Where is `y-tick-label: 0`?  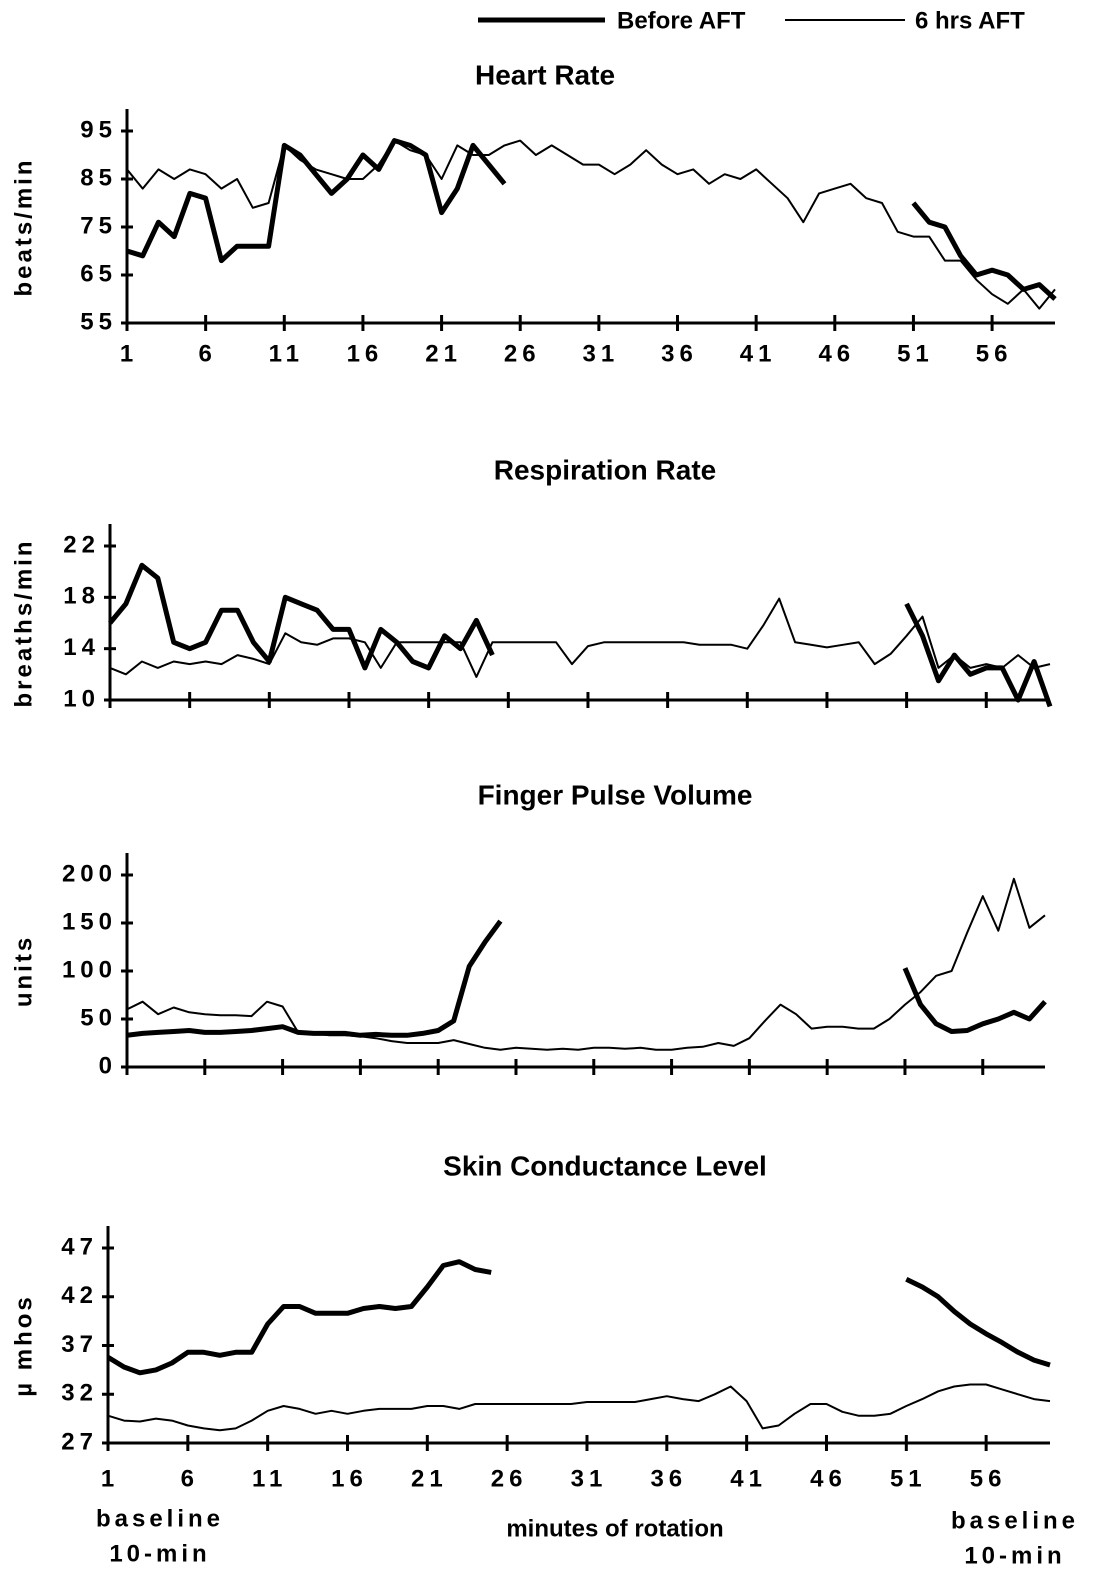 y-tick-label: 0 is located at coordinates (108, 1065).